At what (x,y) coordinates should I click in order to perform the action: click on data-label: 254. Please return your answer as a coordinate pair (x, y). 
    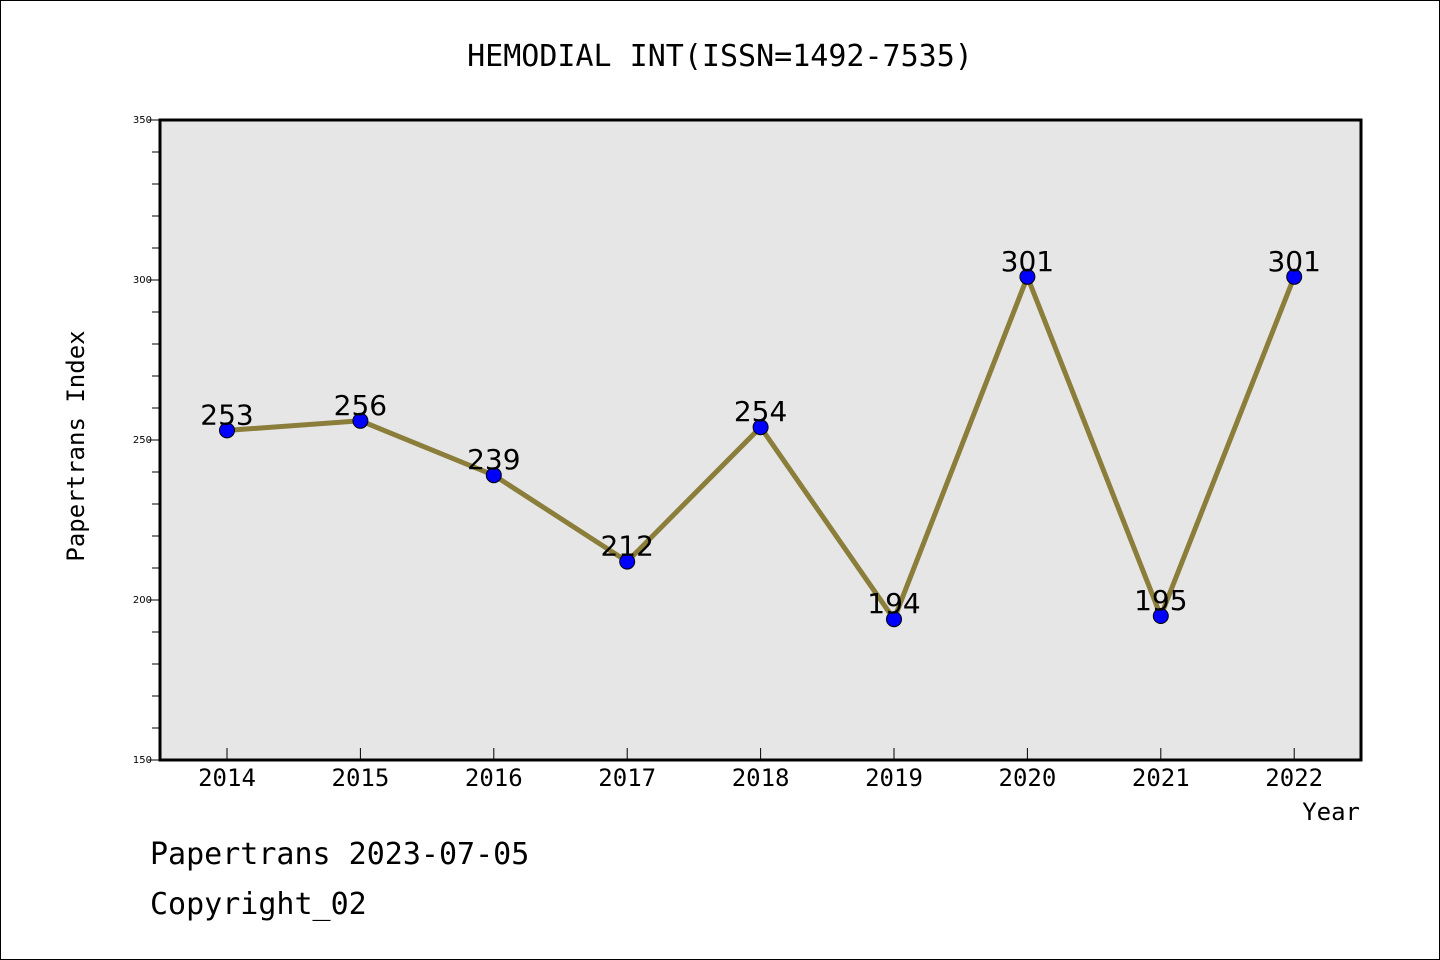
    Looking at the image, I should click on (760, 411).